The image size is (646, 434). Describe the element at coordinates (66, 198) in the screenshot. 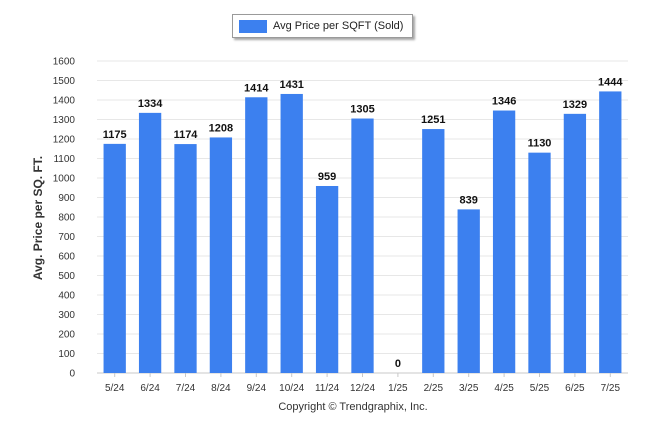

I see `y-tick-label: 900` at that location.